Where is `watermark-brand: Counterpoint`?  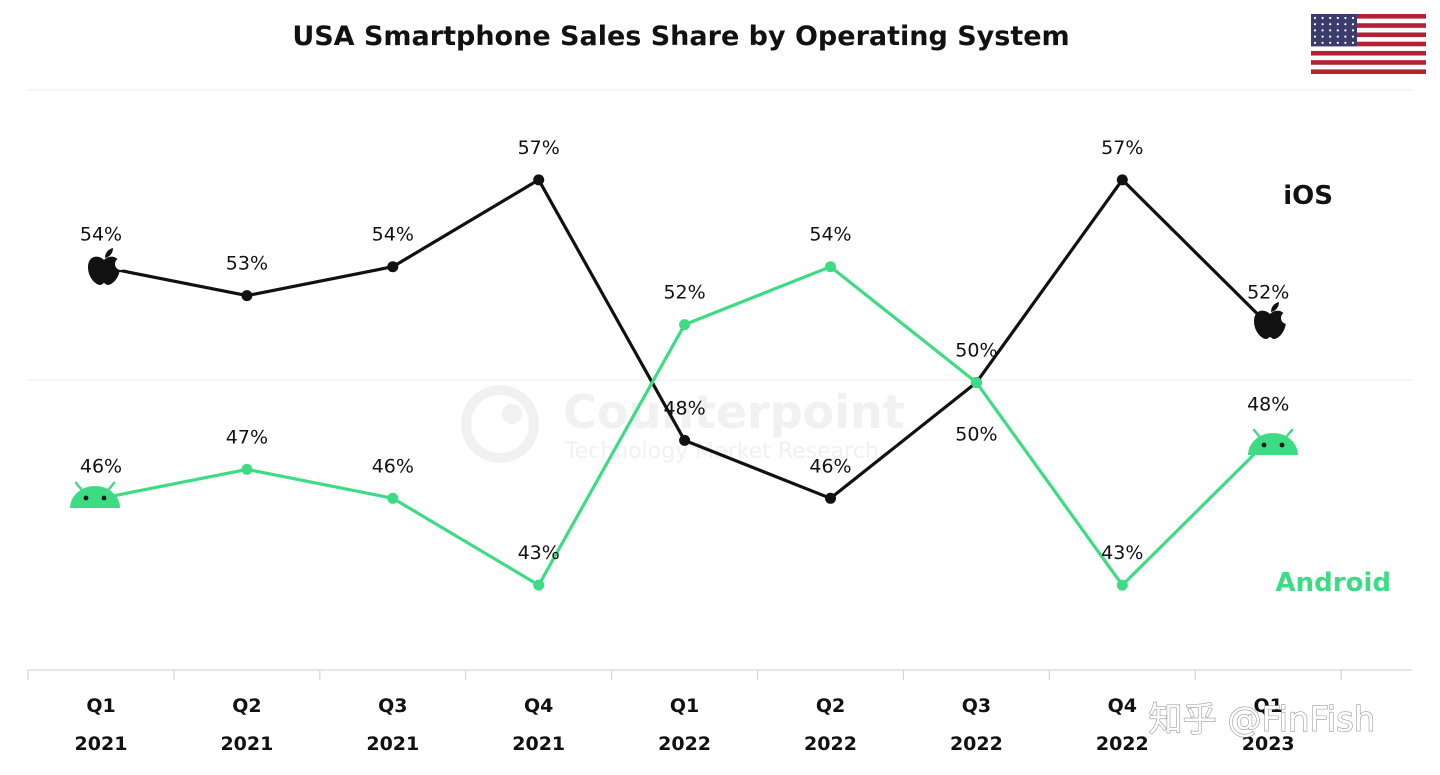
watermark-brand: Counterpoint is located at coordinates (734, 412).